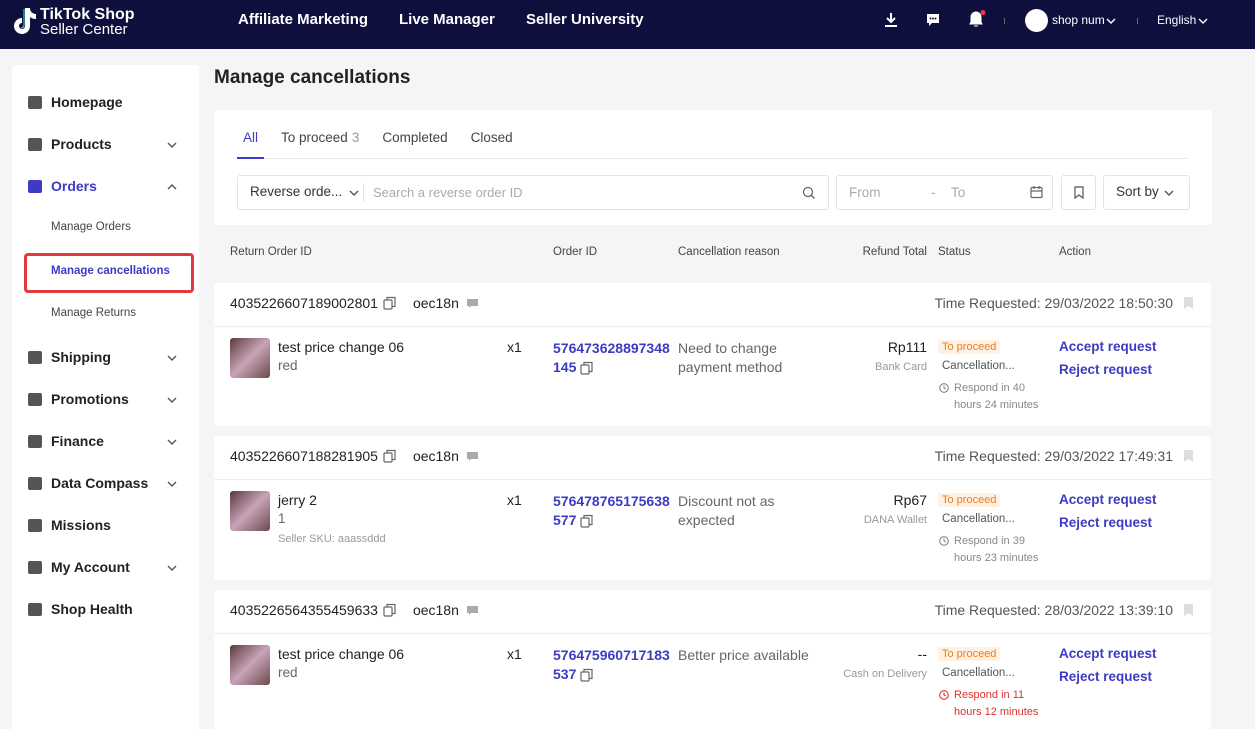  What do you see at coordinates (447, 19) in the screenshot?
I see `nav-link: Live Manager` at bounding box center [447, 19].